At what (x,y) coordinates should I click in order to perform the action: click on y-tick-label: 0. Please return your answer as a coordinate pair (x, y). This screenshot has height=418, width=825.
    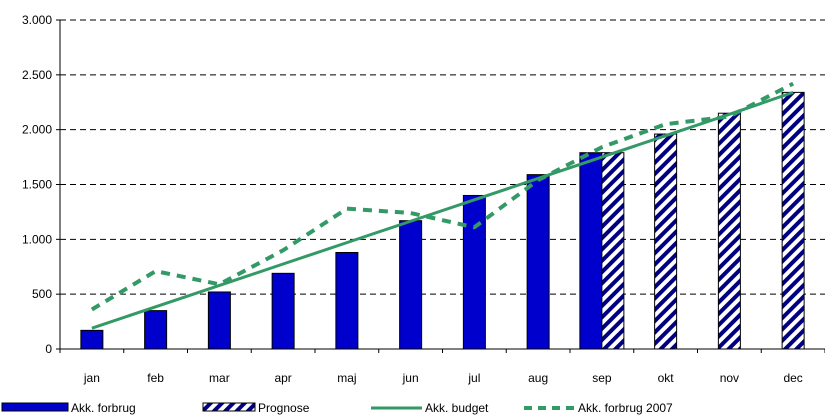
    Looking at the image, I should click on (48, 349).